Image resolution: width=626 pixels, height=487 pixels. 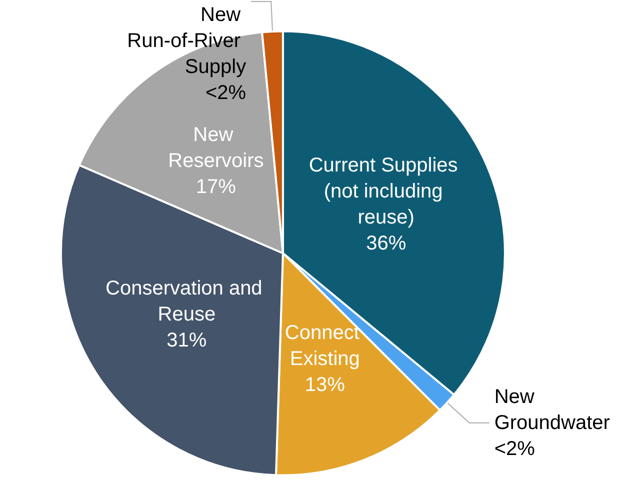 What do you see at coordinates (187, 301) in the screenshot?
I see `slice-label: Conservation and Reuse` at bounding box center [187, 301].